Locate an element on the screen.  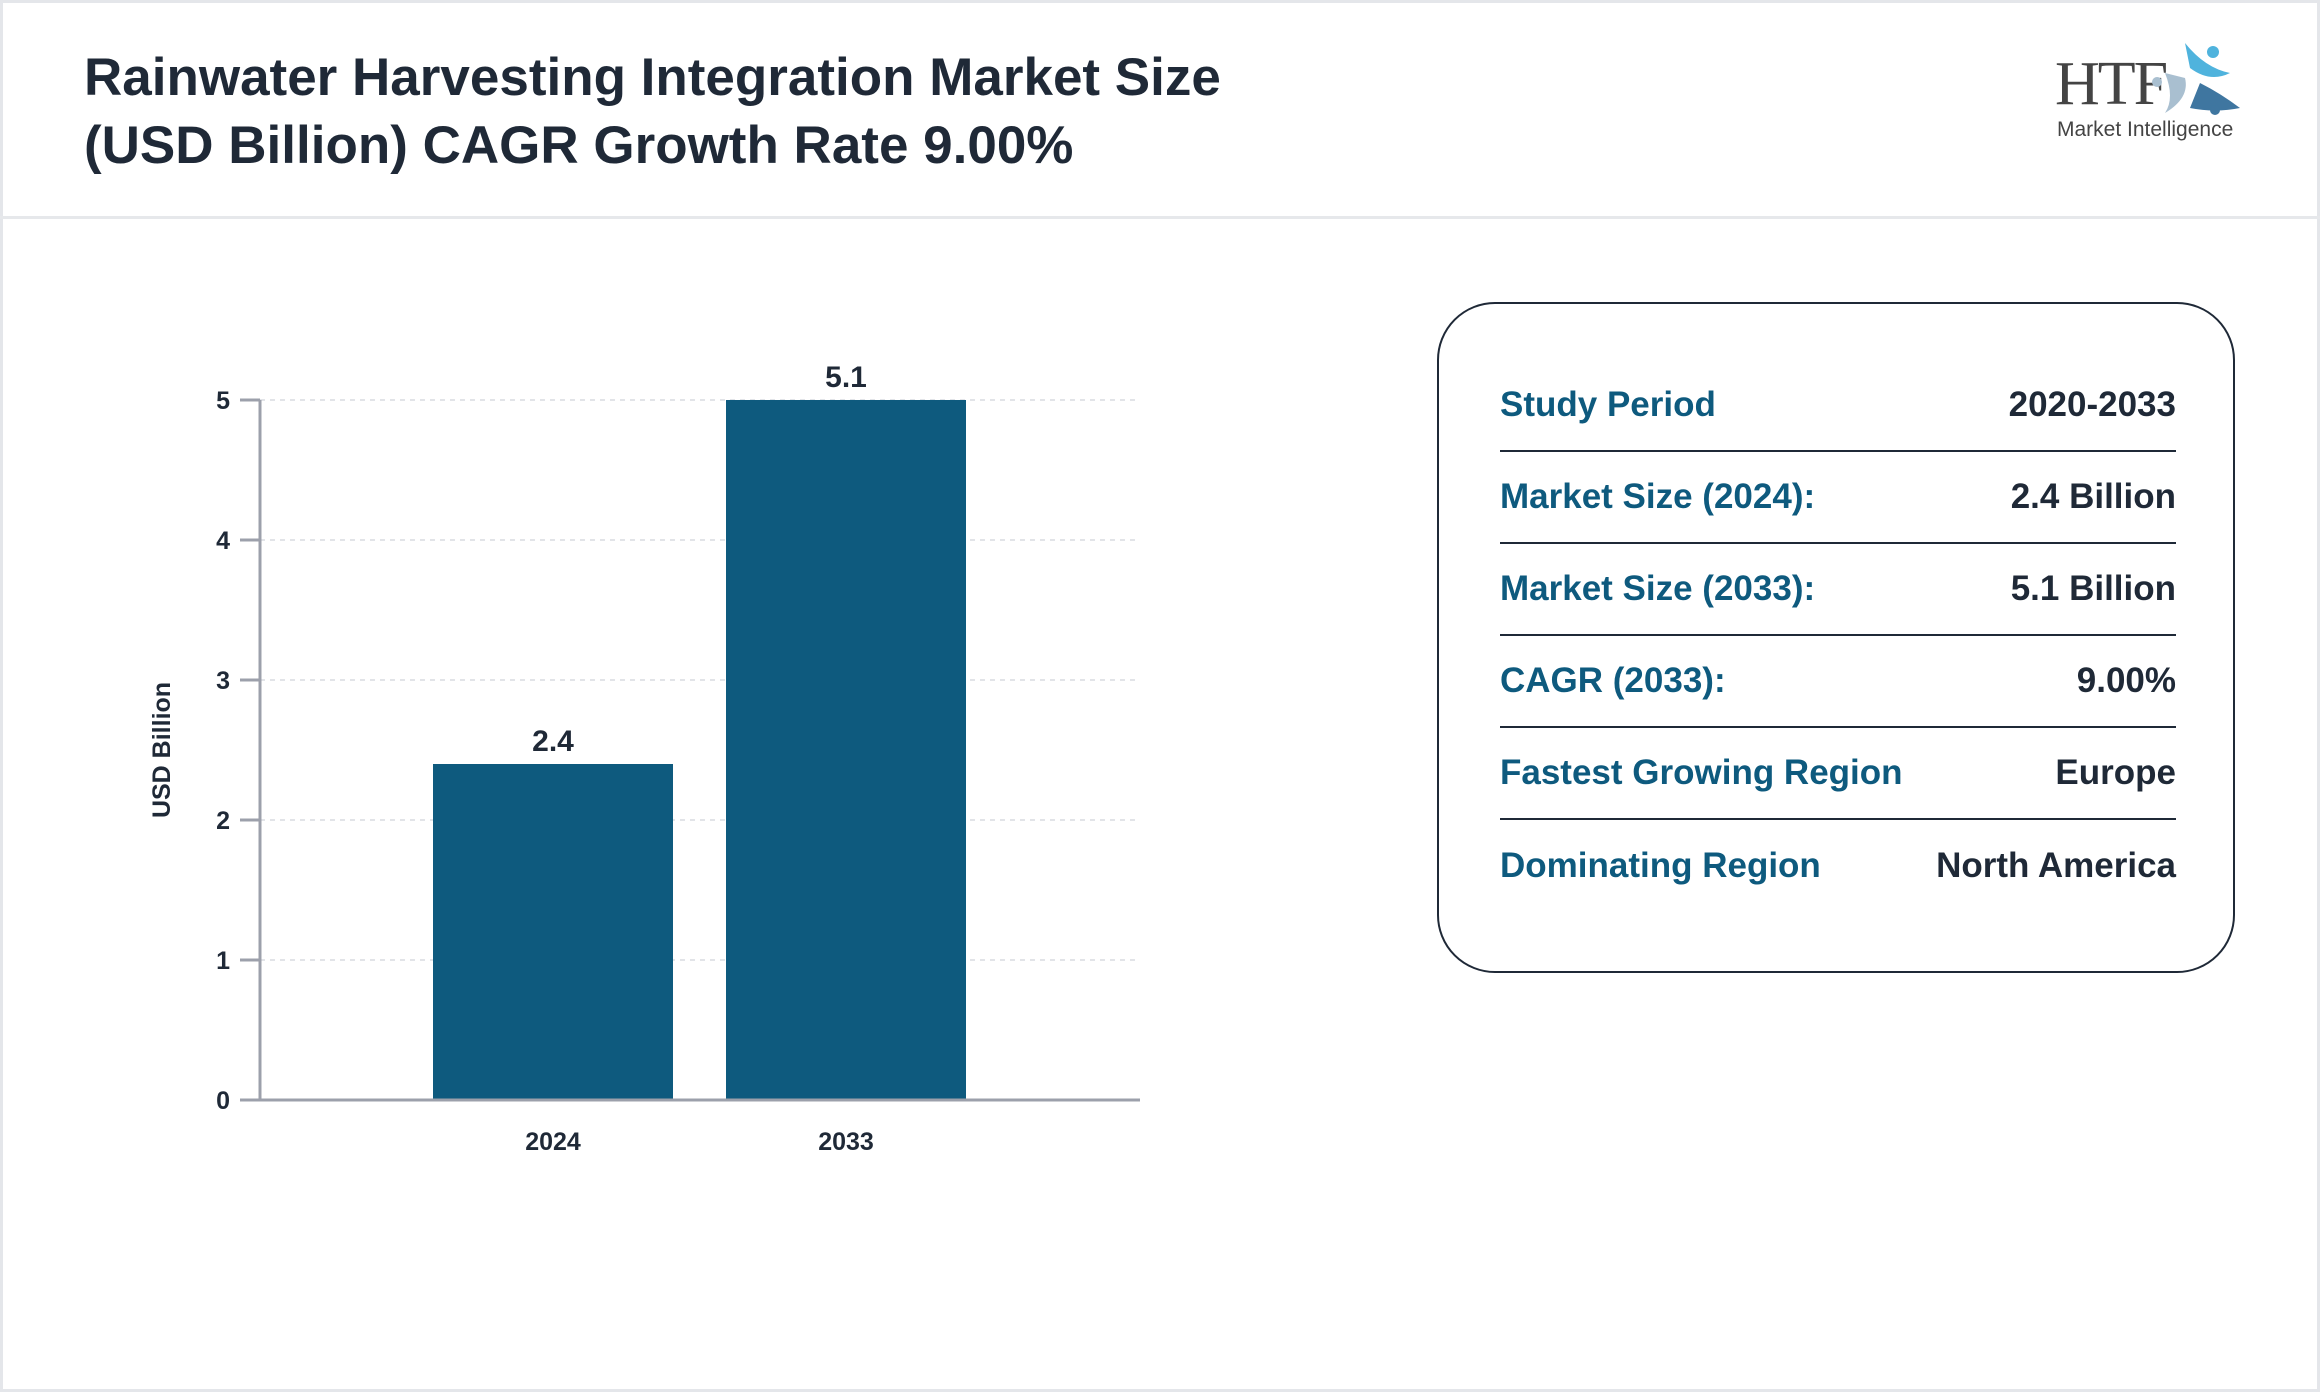
logo-text: HTF is located at coordinates (2111, 84).